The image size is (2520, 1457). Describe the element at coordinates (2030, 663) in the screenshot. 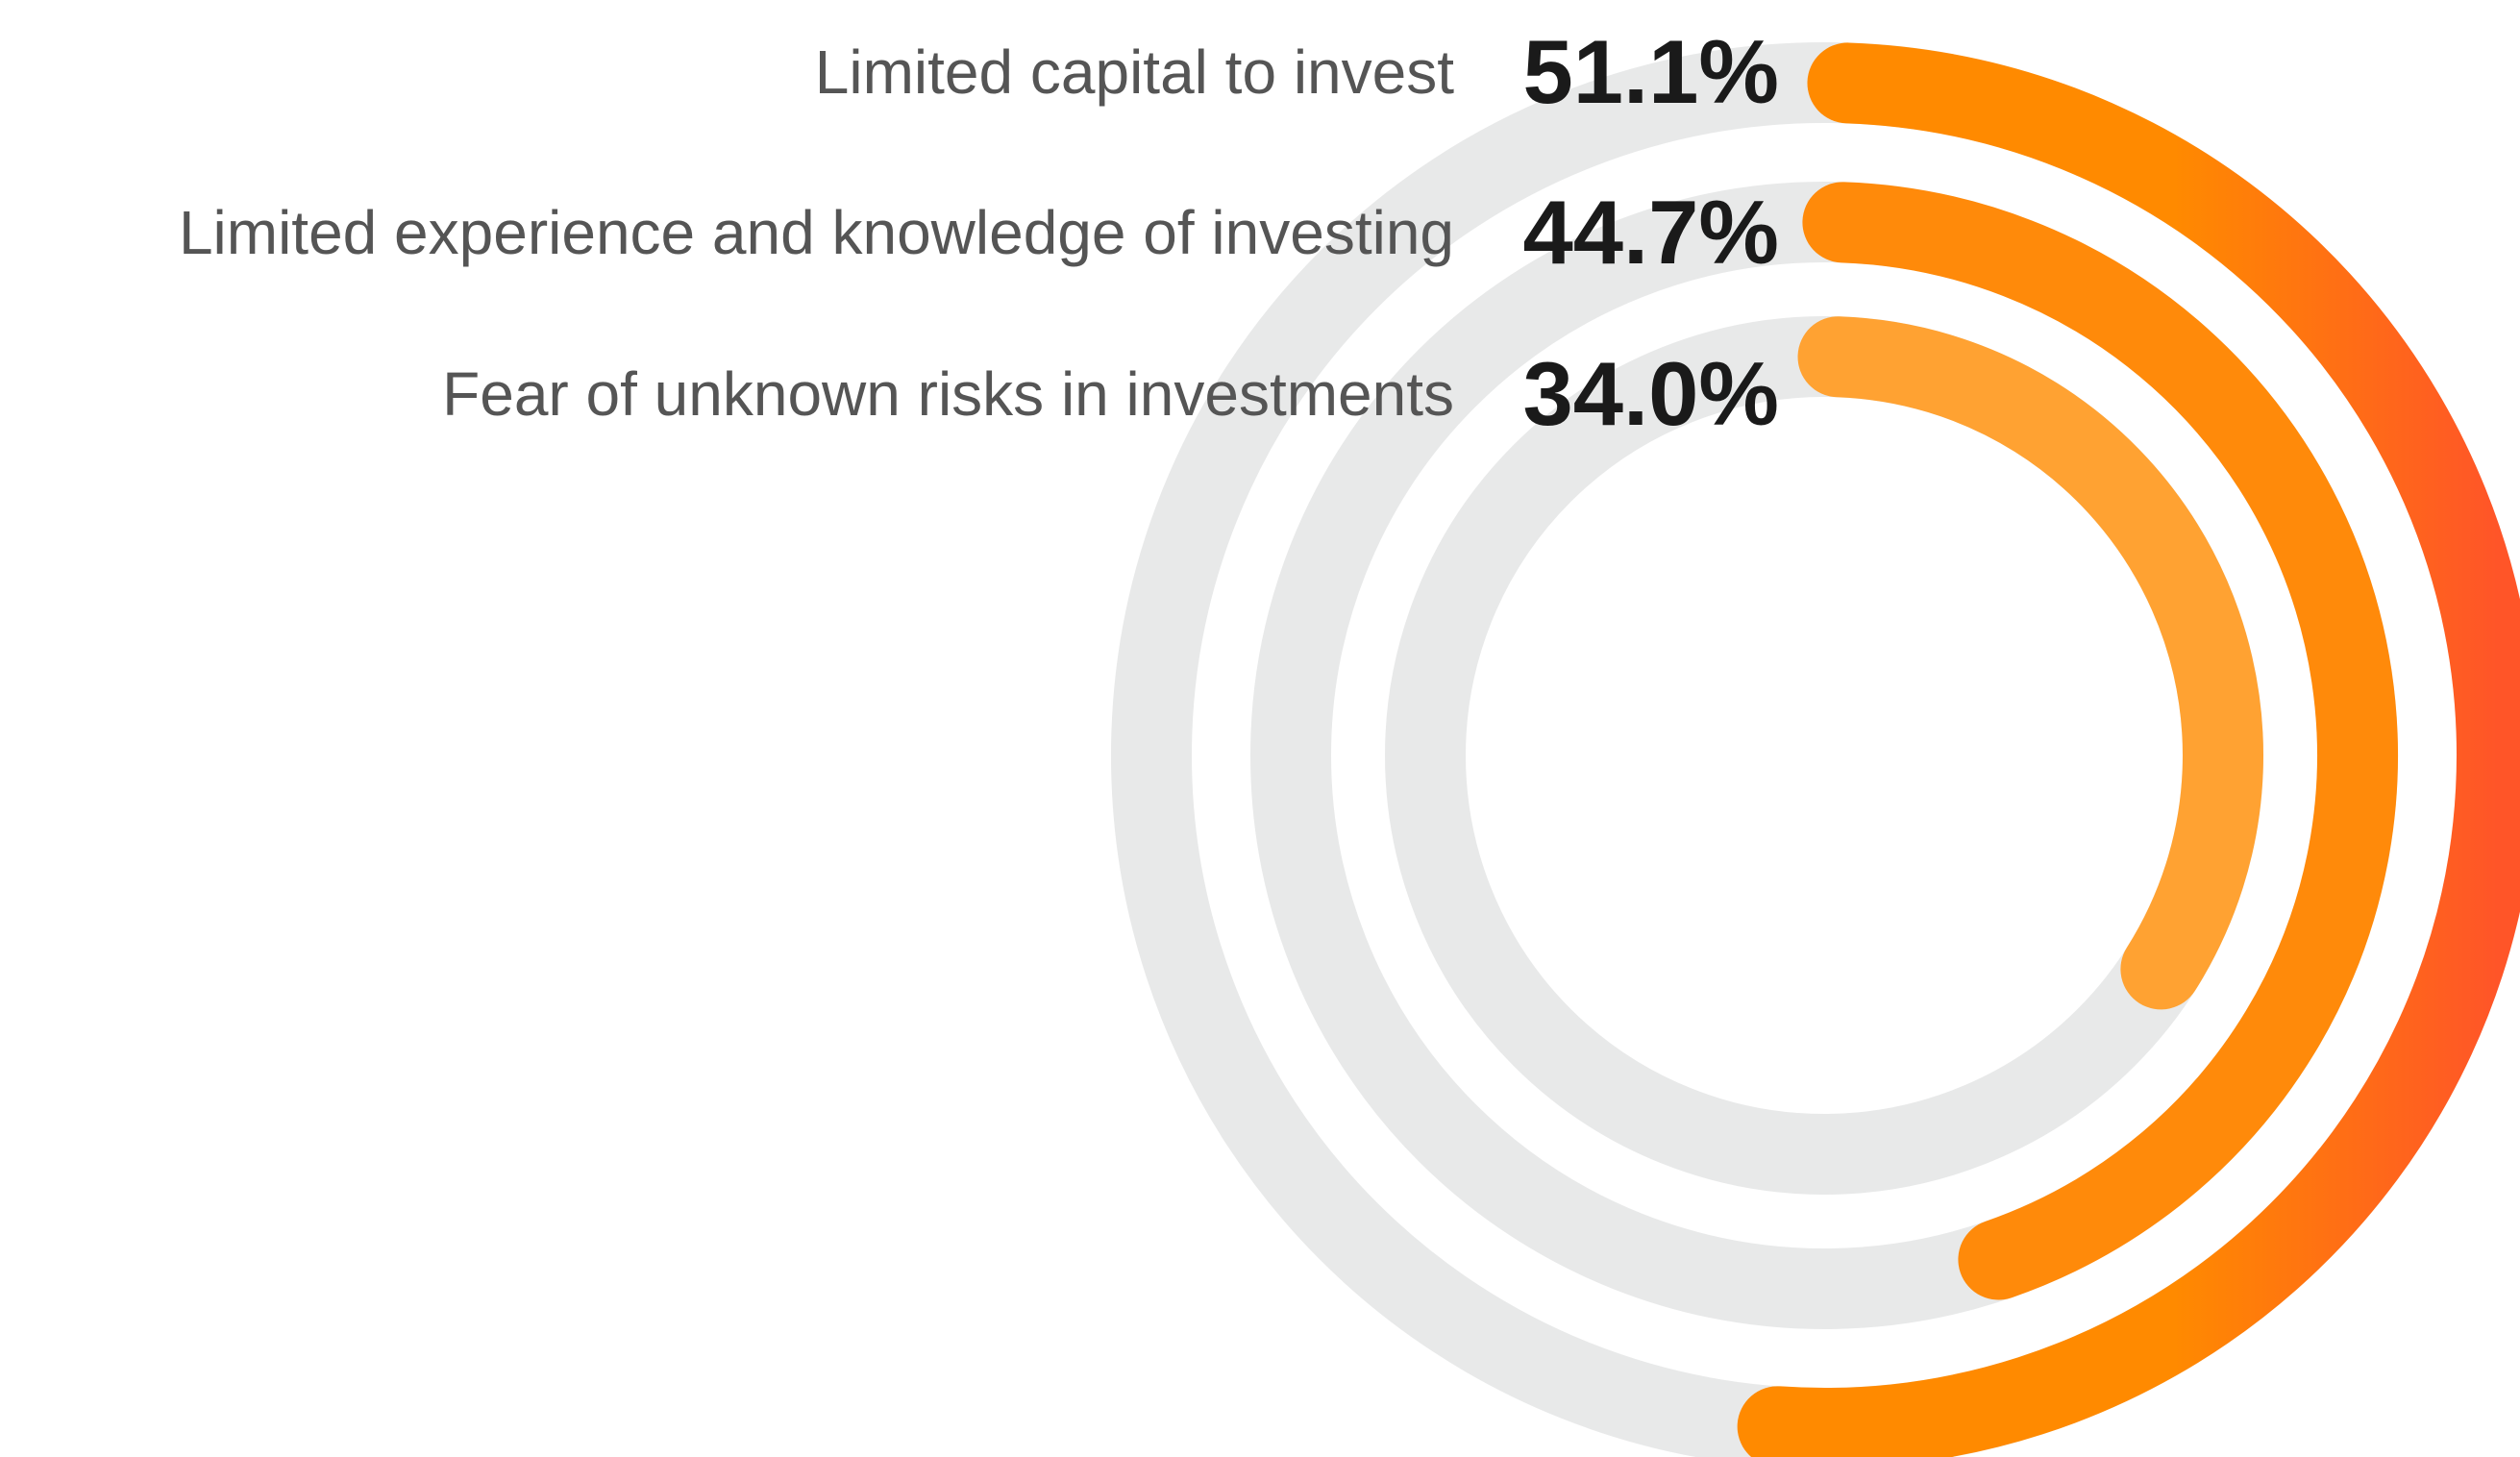

I see `arc` at that location.